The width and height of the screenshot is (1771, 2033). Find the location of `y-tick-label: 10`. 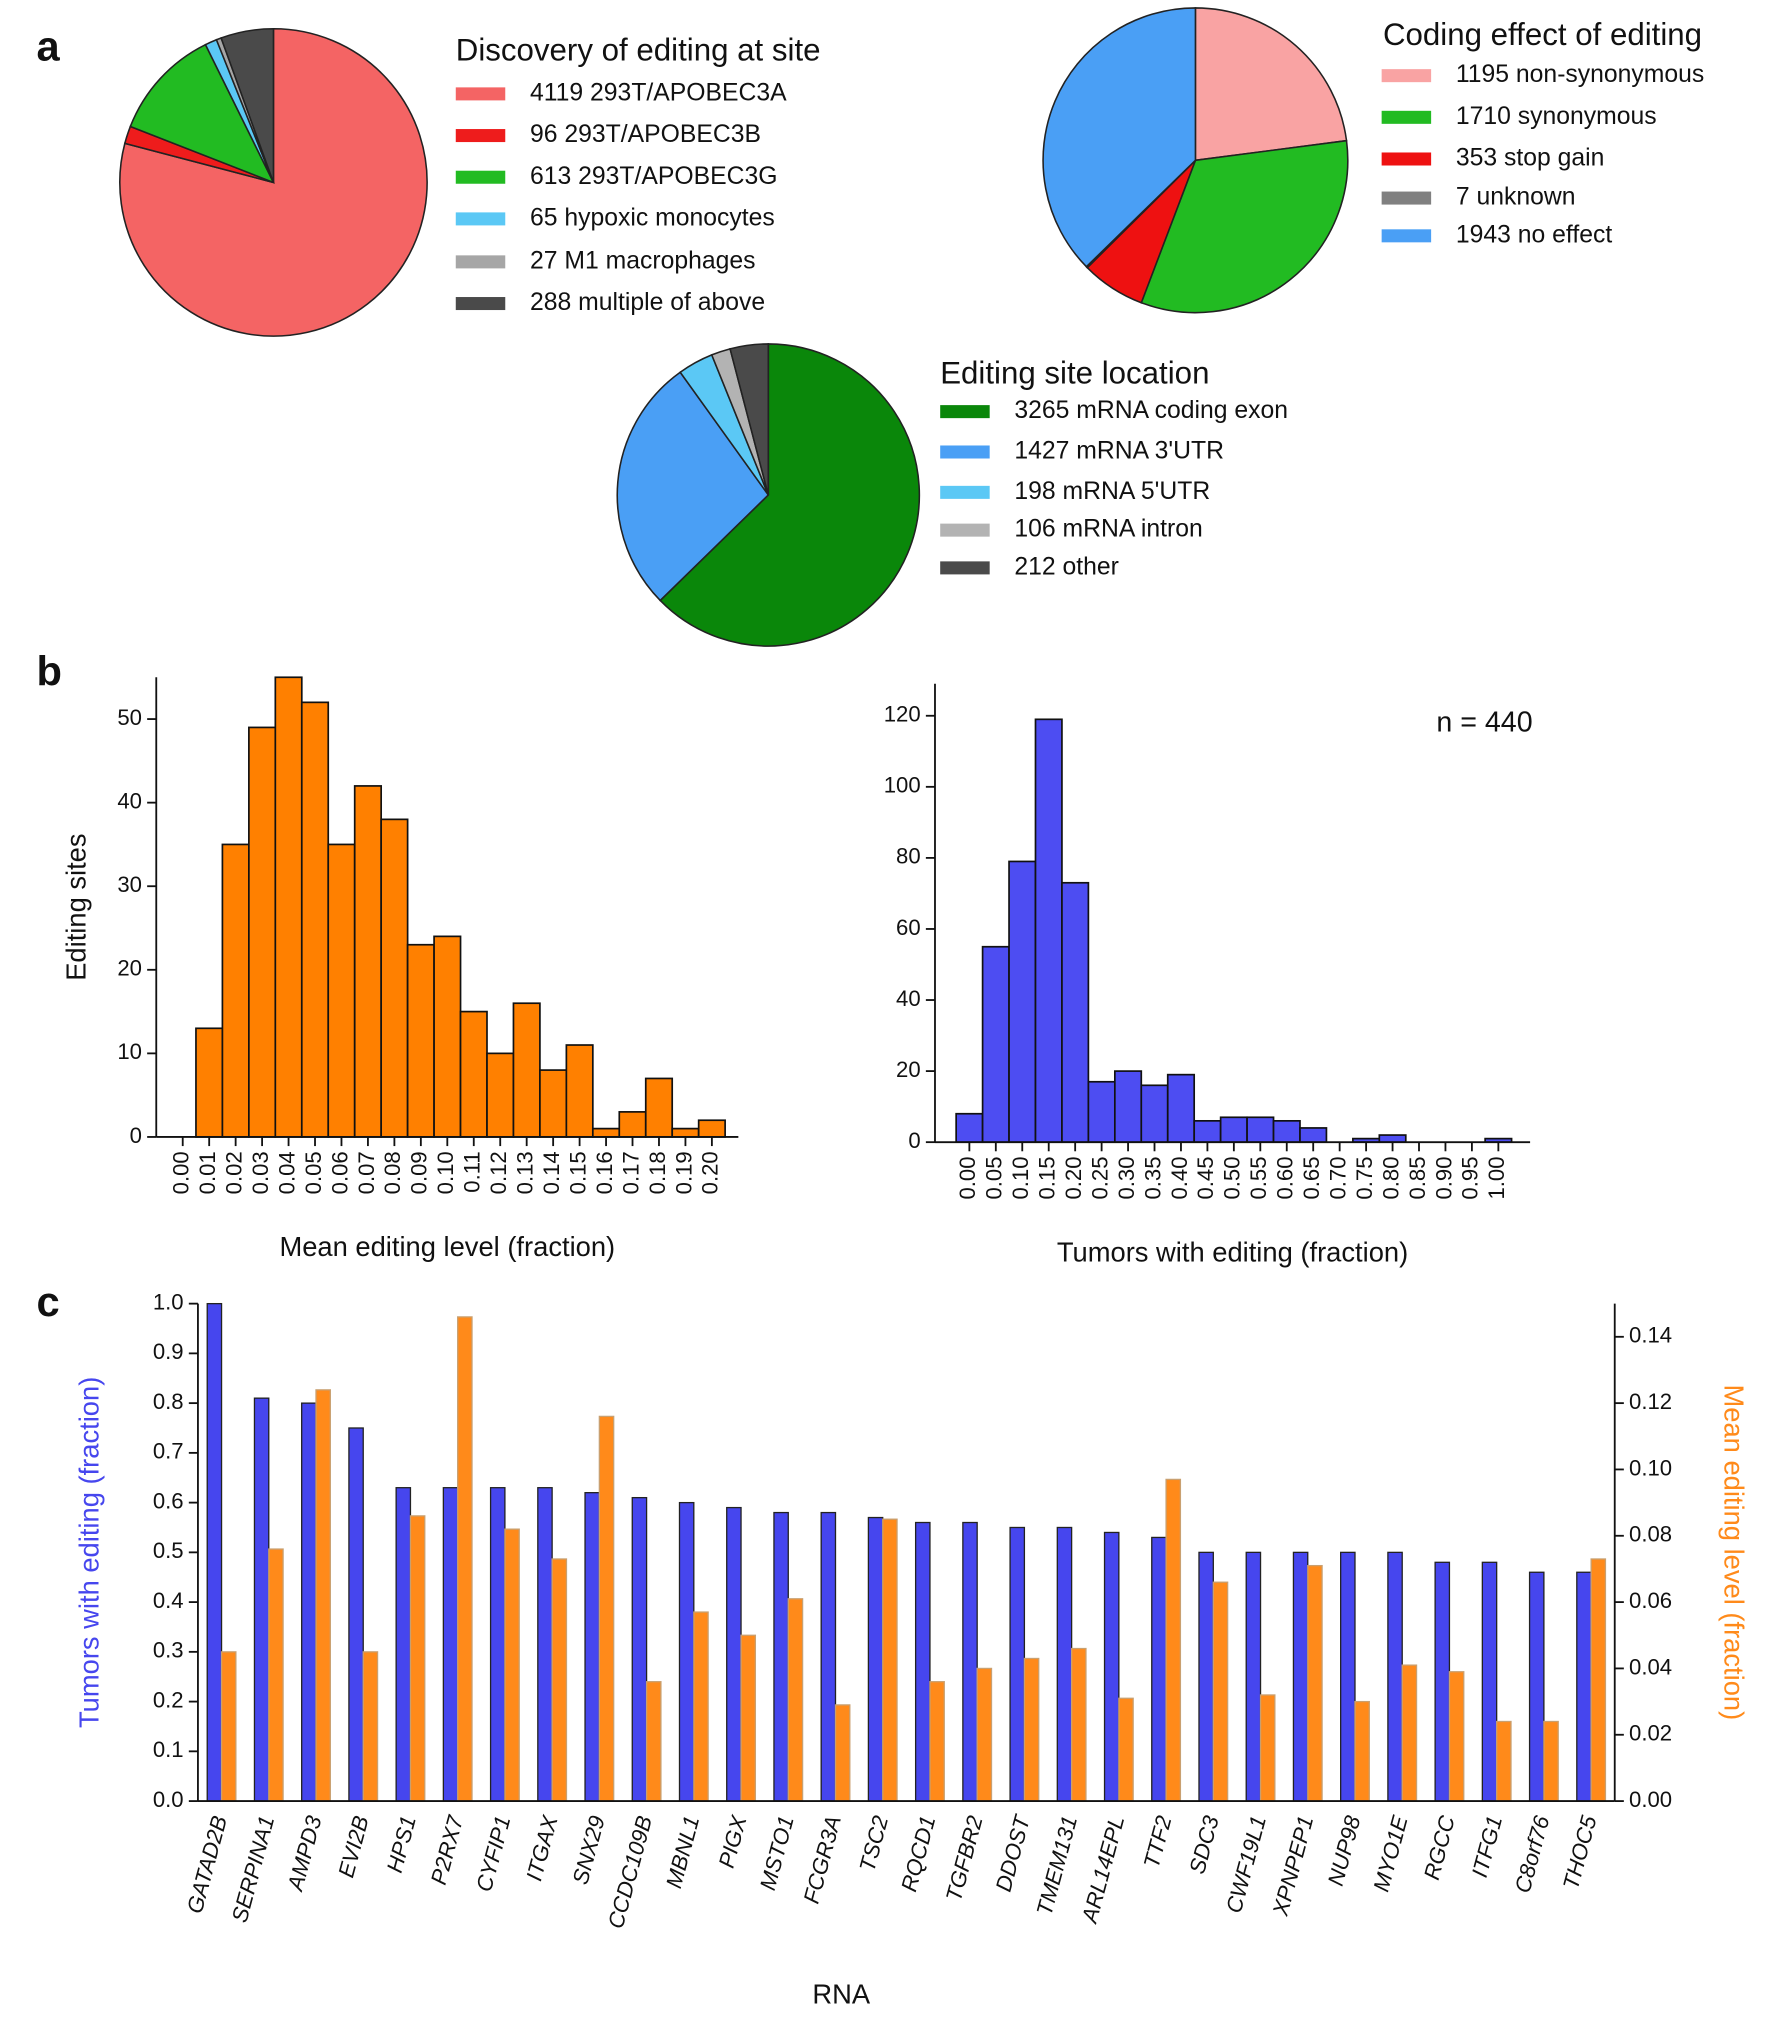

y-tick-label: 10 is located at coordinates (129, 1051).